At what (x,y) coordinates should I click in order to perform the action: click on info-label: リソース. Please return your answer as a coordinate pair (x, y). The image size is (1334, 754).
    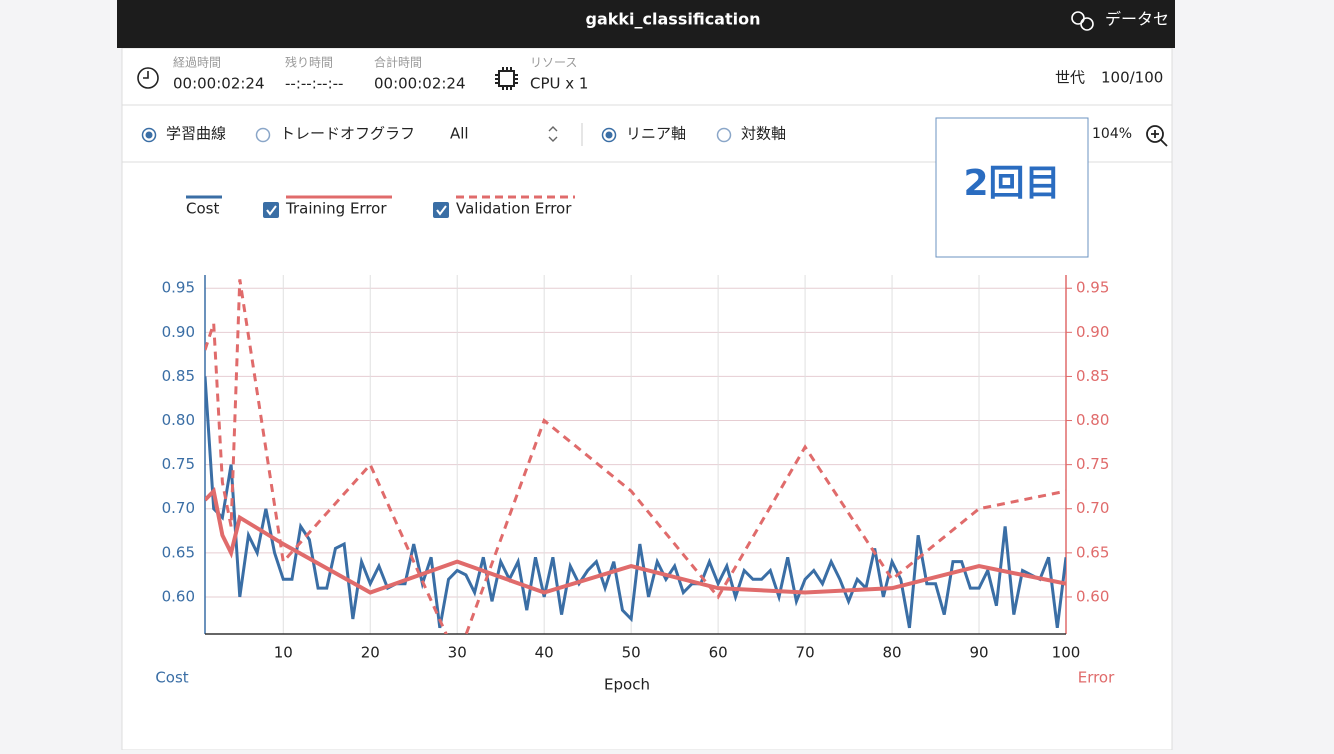
    Looking at the image, I should click on (553, 63).